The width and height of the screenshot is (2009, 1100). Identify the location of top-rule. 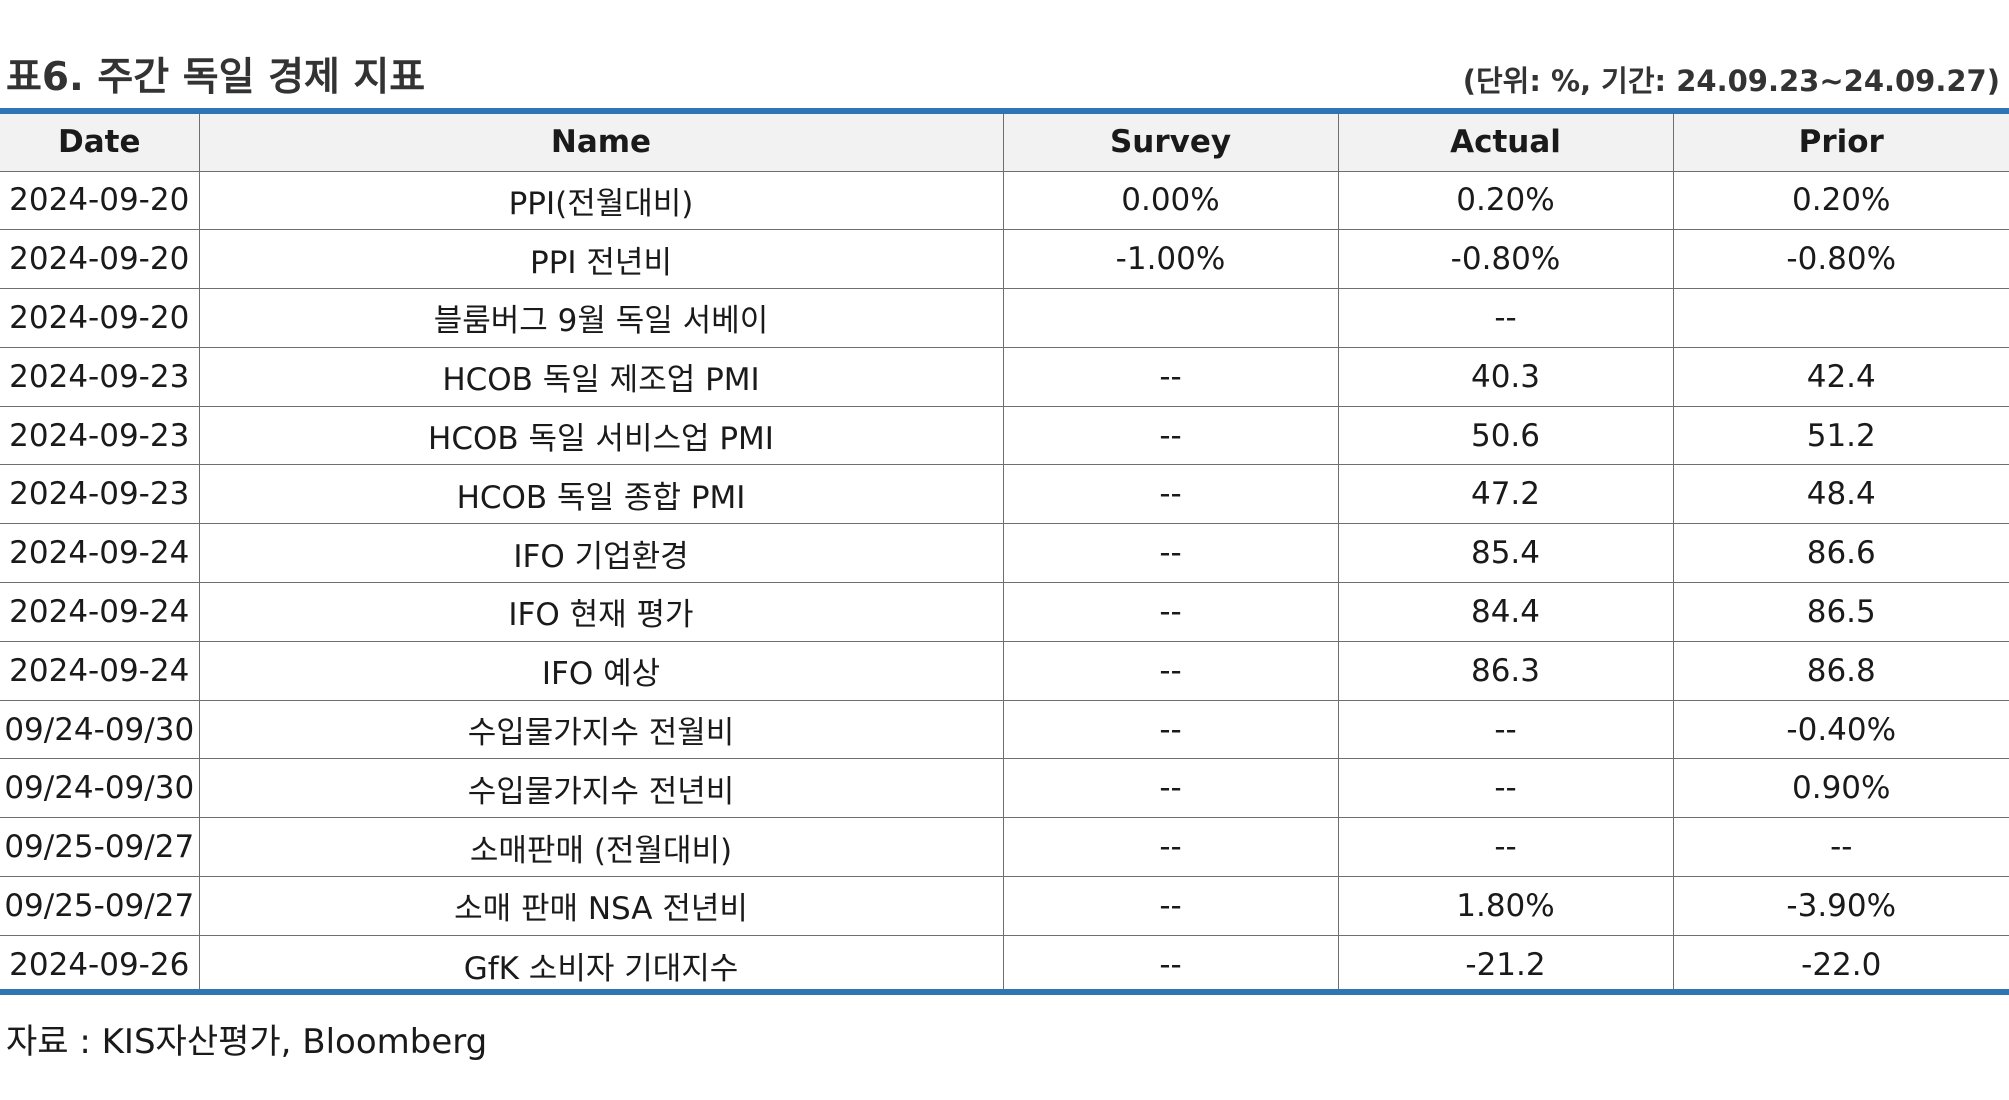
(1004, 111).